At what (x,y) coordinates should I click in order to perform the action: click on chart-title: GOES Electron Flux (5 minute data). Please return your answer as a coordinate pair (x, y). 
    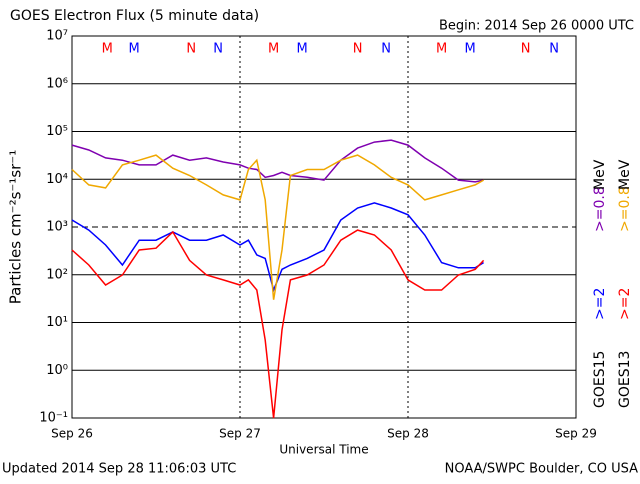
    Looking at the image, I should click on (134, 16).